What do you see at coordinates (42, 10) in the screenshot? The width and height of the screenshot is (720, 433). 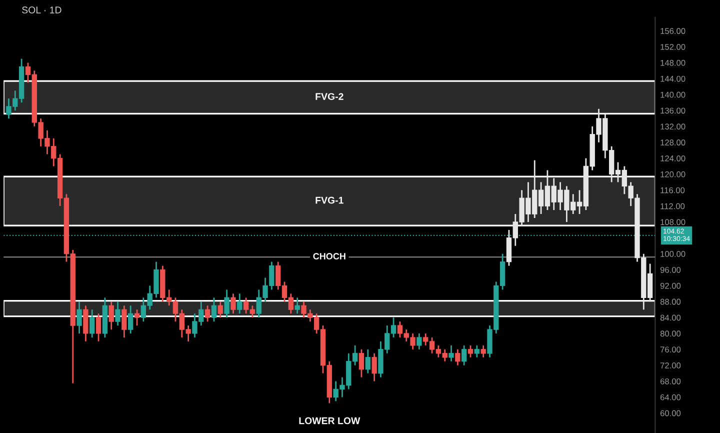 I see `chart-title: SOL · 1D` at bounding box center [42, 10].